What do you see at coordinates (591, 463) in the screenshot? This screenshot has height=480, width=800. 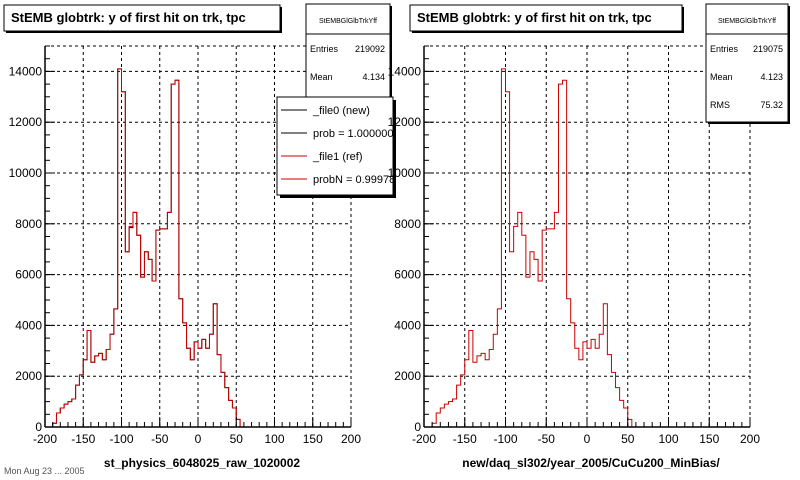 I see `x-axis-label: new/daq_sl302/year_2005/CuCu200_MinBias/` at bounding box center [591, 463].